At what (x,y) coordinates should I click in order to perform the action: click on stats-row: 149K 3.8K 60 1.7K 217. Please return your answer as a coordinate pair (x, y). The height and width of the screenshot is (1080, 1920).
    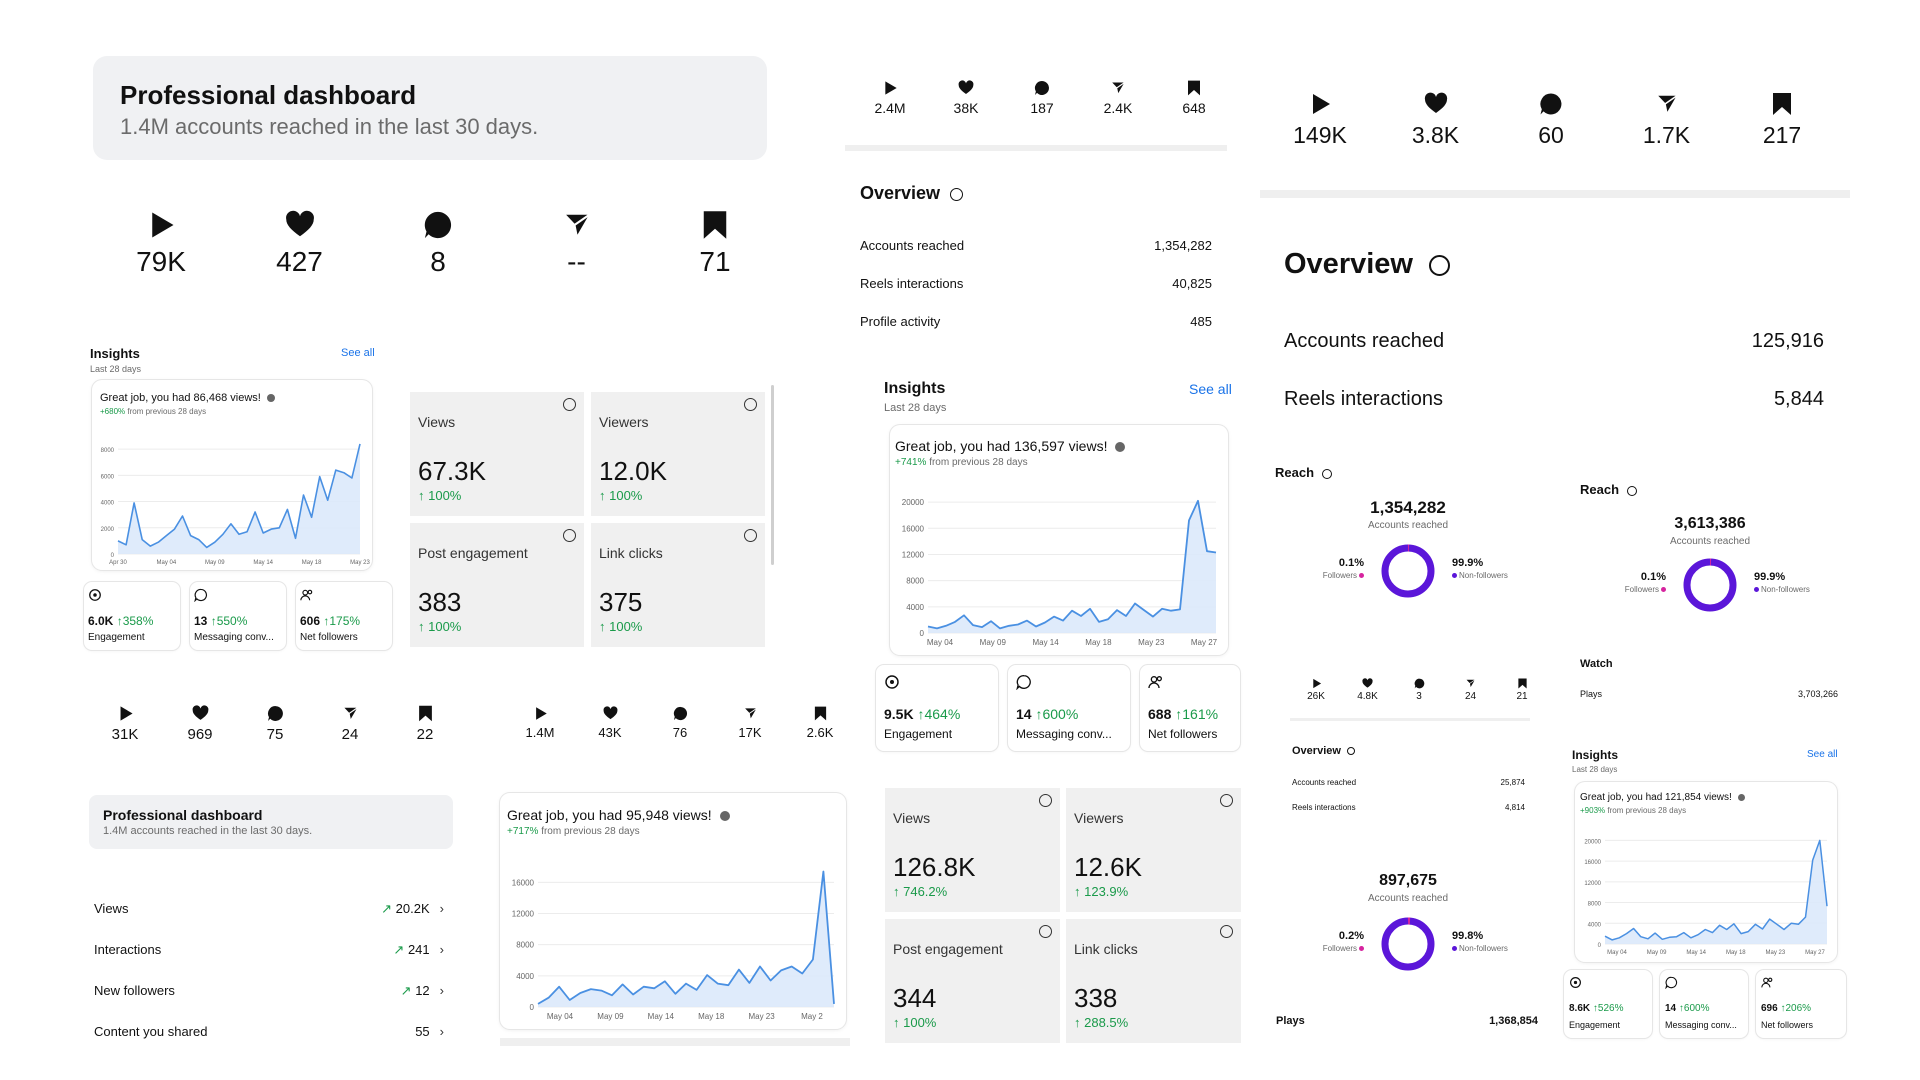
    Looking at the image, I should click on (1551, 120).